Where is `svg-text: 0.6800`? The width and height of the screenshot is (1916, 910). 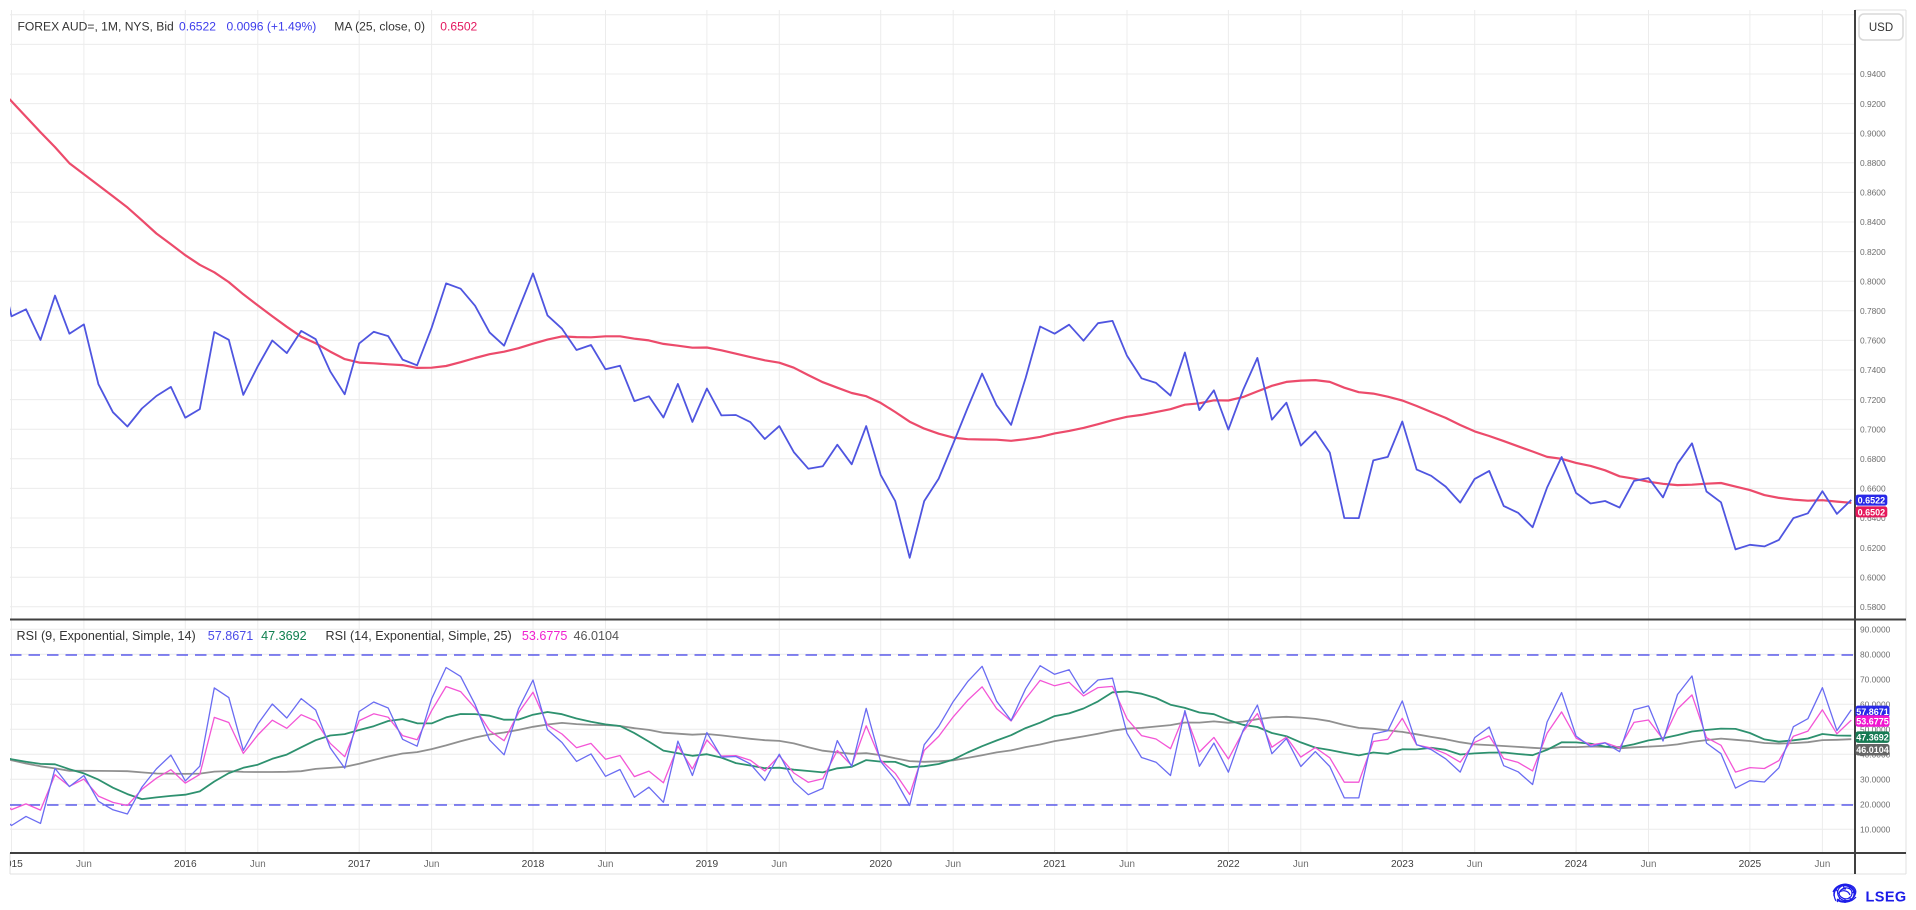
svg-text: 0.6800 is located at coordinates (1873, 459).